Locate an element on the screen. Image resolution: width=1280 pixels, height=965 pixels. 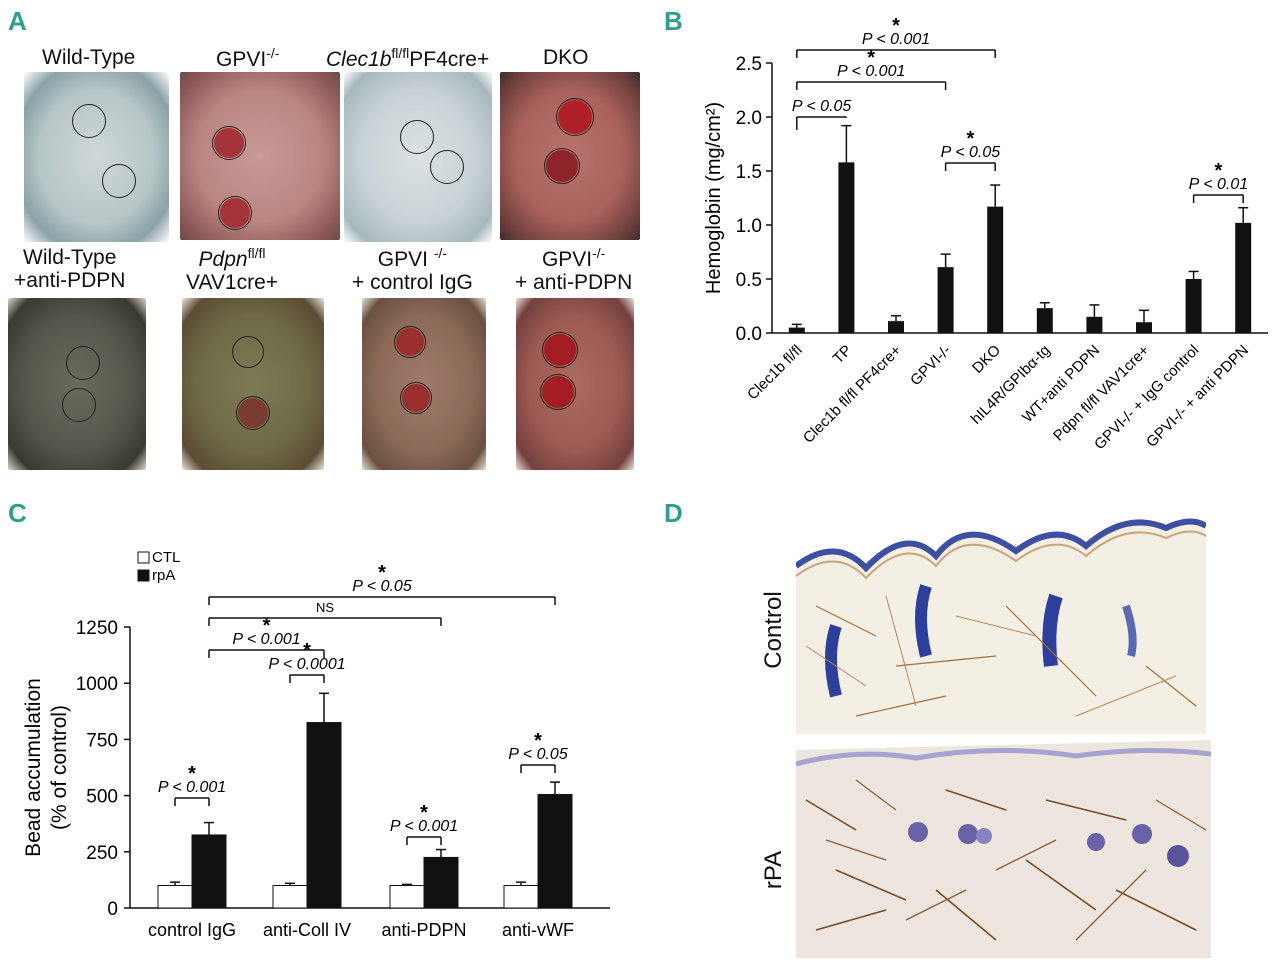
b-y-tick-label: 1.0 is located at coordinates (749, 226).